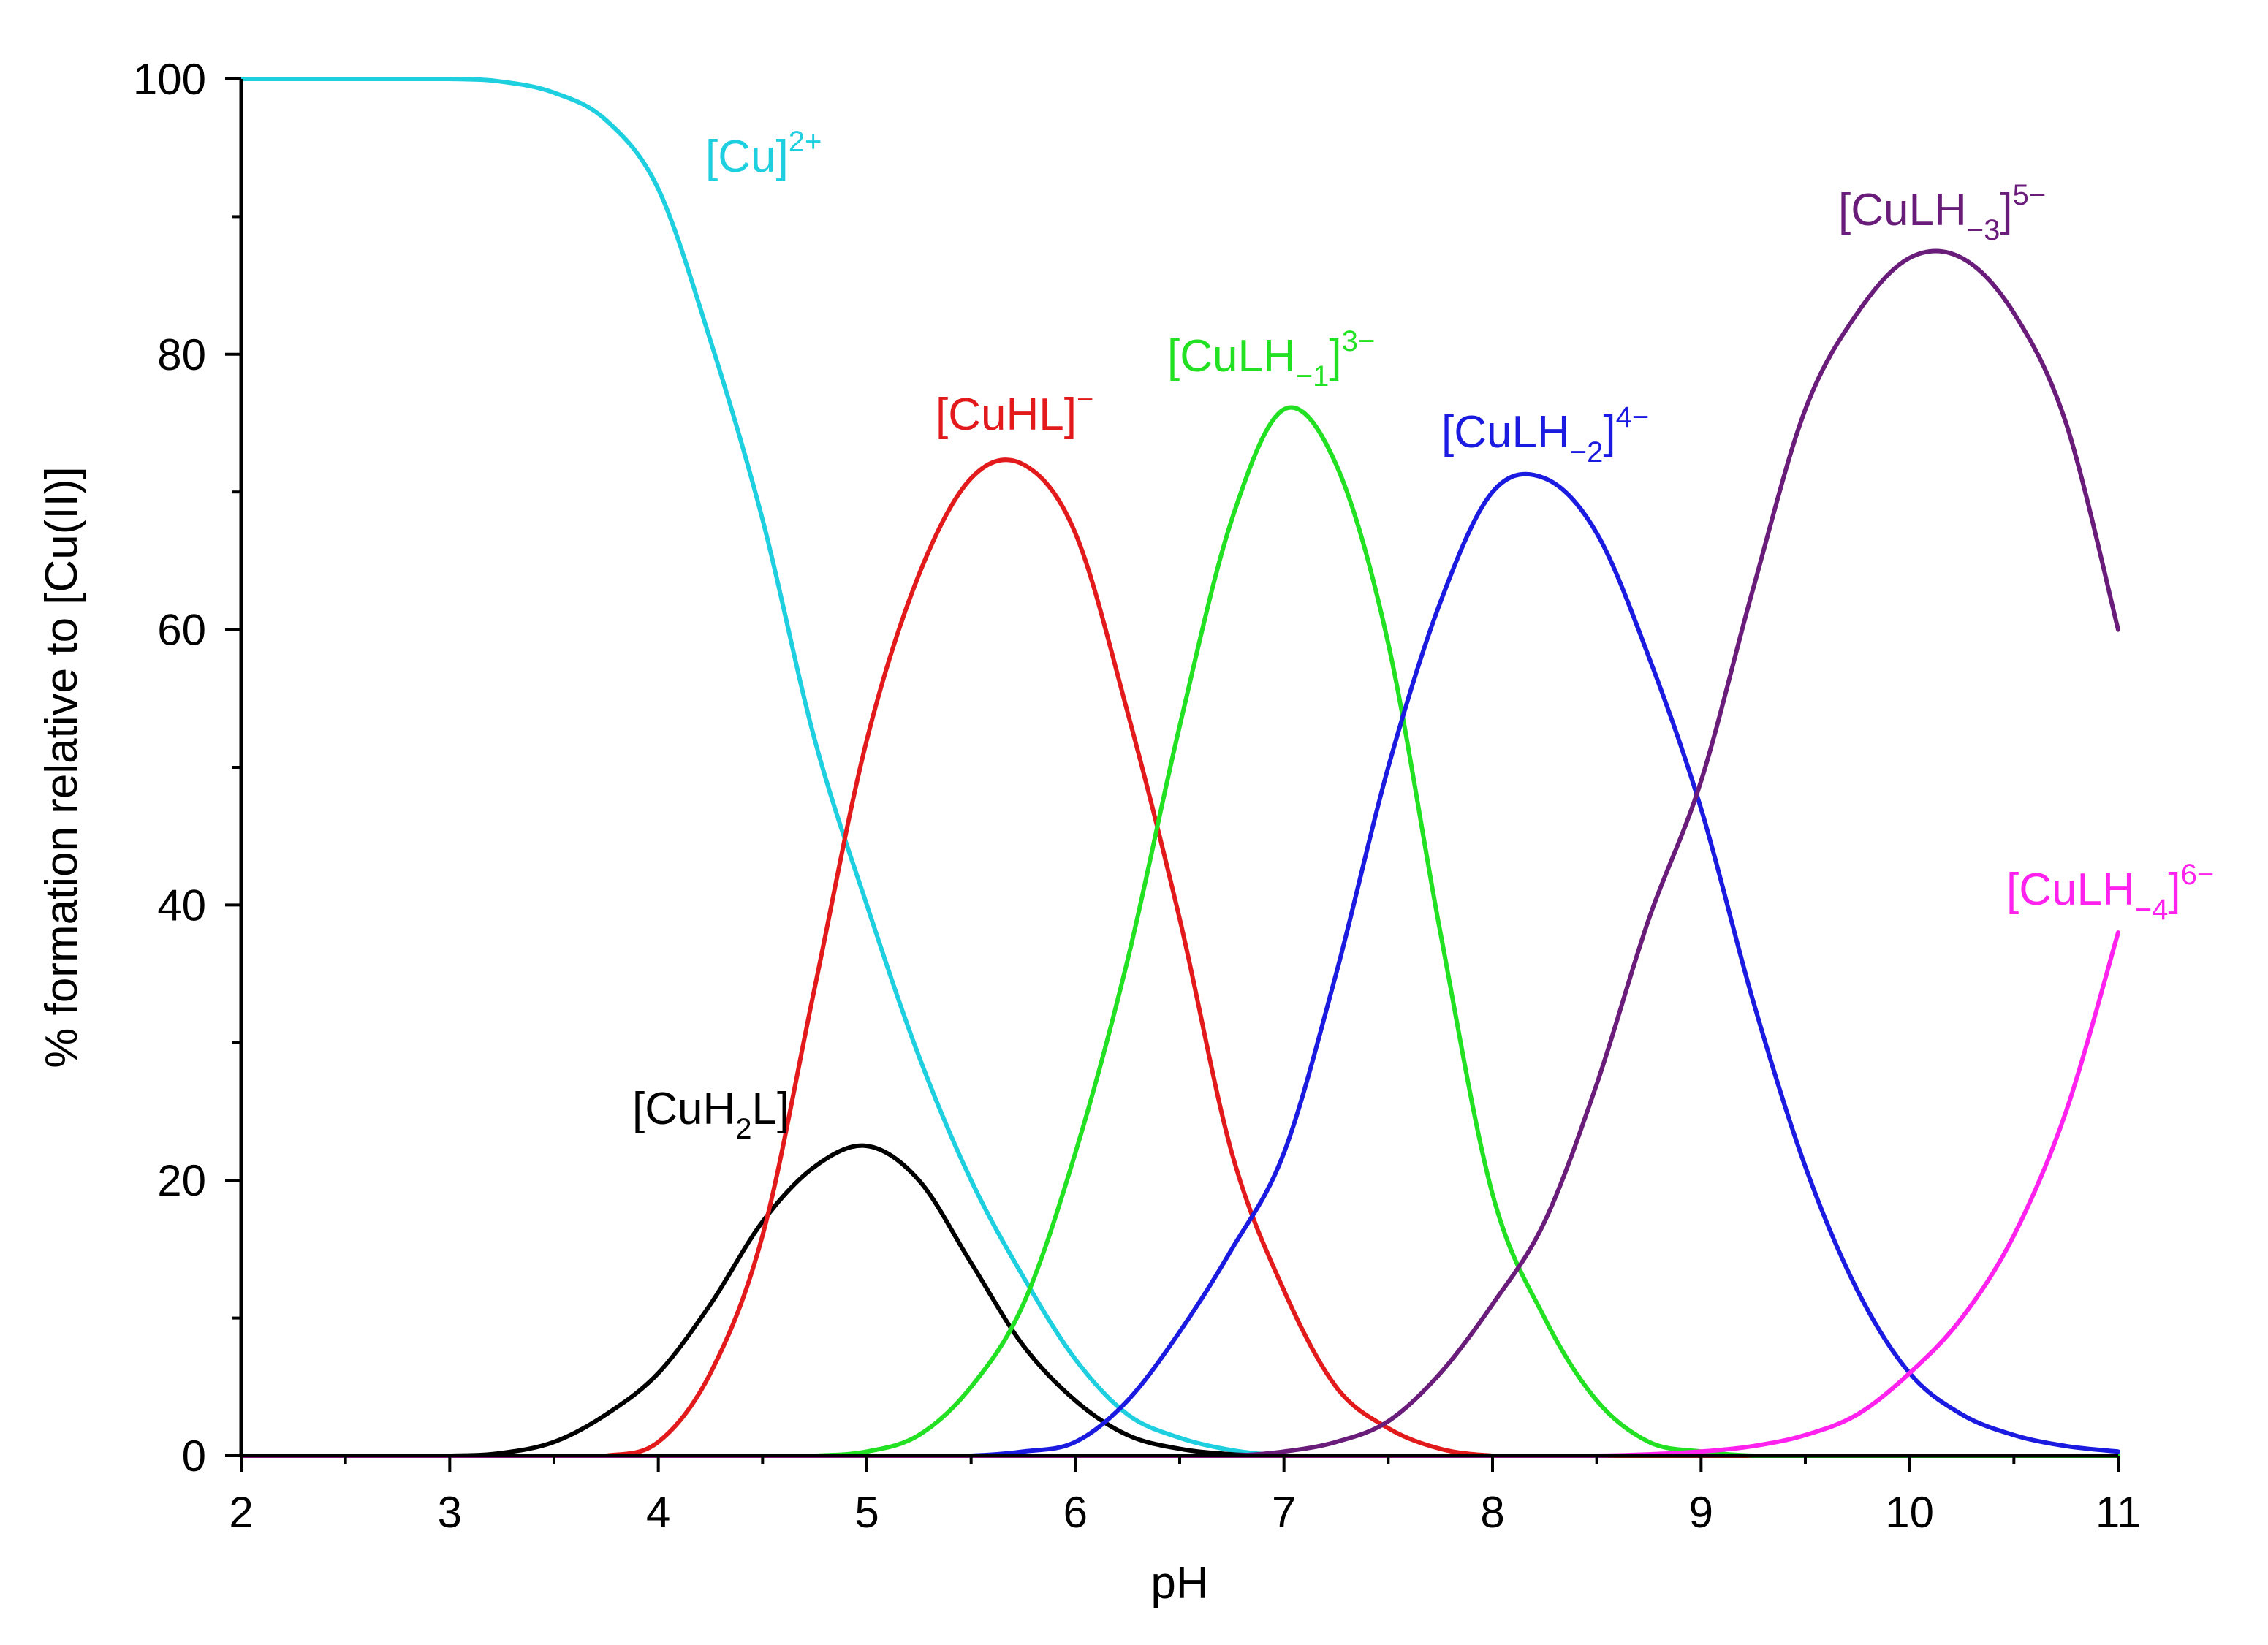 The height and width of the screenshot is (1645, 2268). What do you see at coordinates (1983, 230) in the screenshot?
I see `label-subscript: −3` at bounding box center [1983, 230].